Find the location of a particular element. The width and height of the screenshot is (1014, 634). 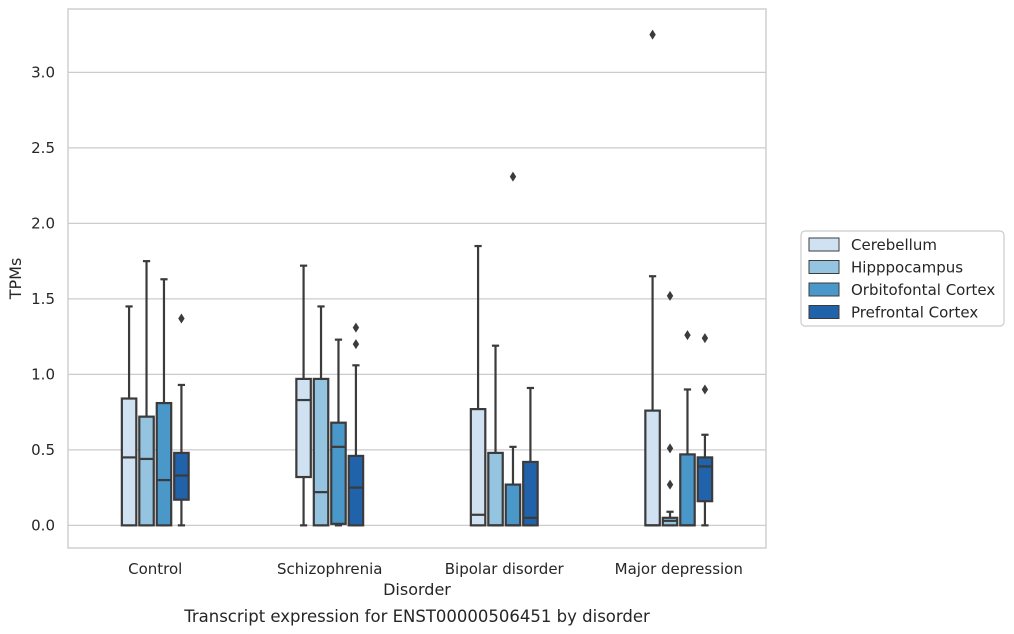

y-axis-label: TPMs is located at coordinates (15, 279).